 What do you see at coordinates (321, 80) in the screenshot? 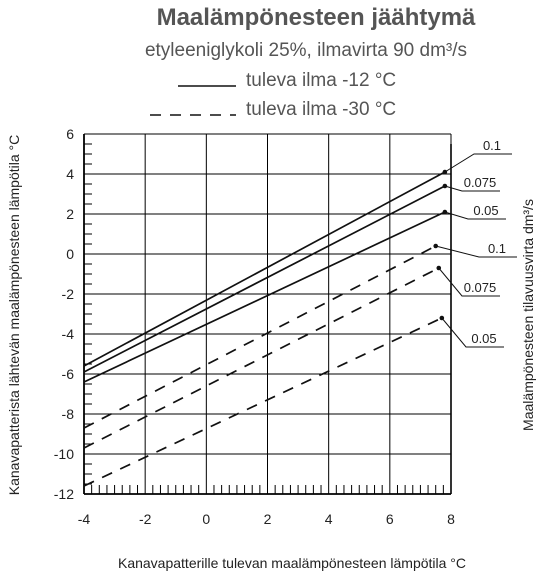
I see `legend-label-solid: tuleva ilma -12 °C` at bounding box center [321, 80].